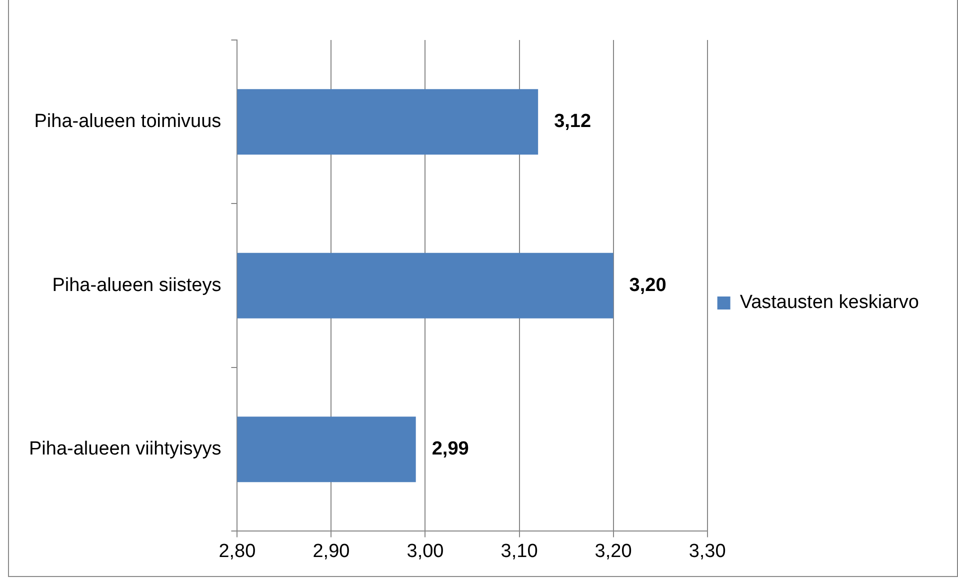 Image resolution: width=958 pixels, height=578 pixels. Describe the element at coordinates (450, 449) in the screenshot. I see `data-label: 2,99` at that location.